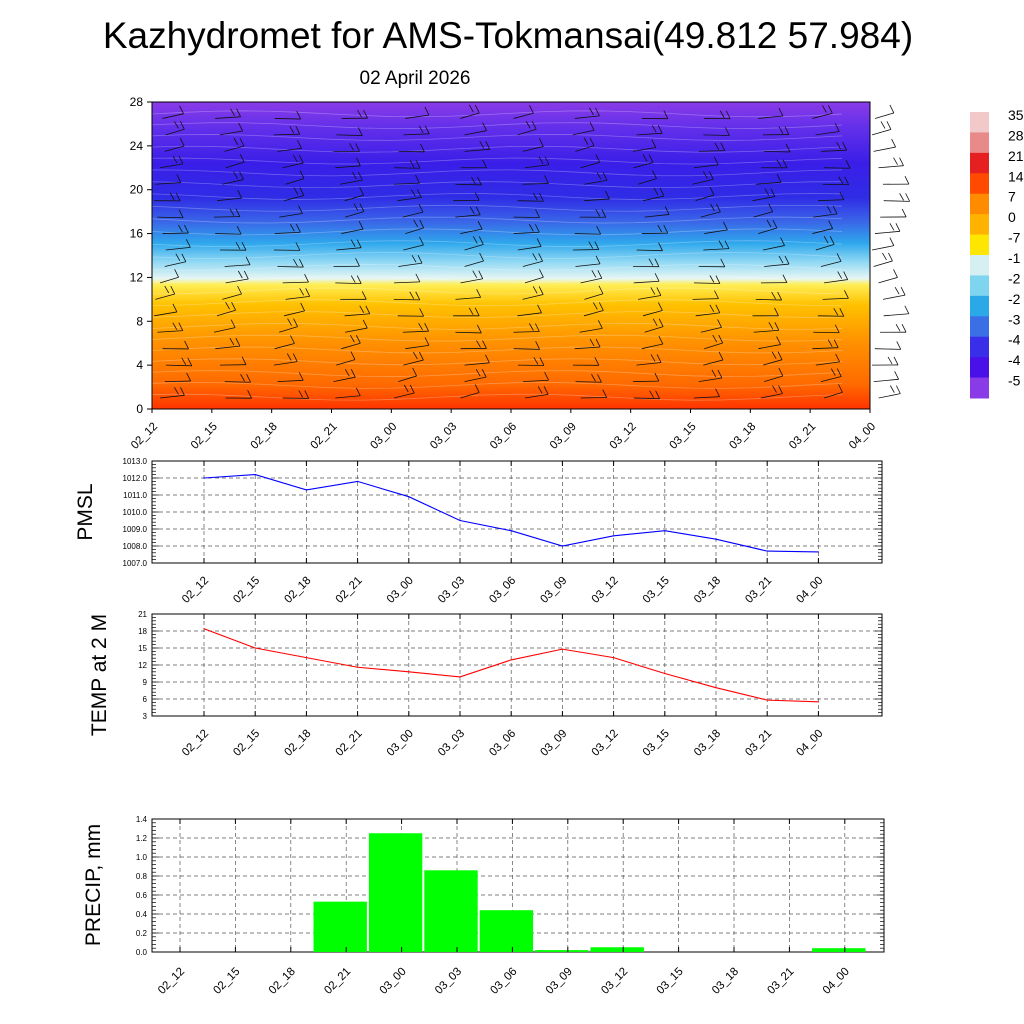 Image resolution: width=1024 pixels, height=1024 pixels. Describe the element at coordinates (1016, 135) in the screenshot. I see `colorbar-label: 28` at that location.